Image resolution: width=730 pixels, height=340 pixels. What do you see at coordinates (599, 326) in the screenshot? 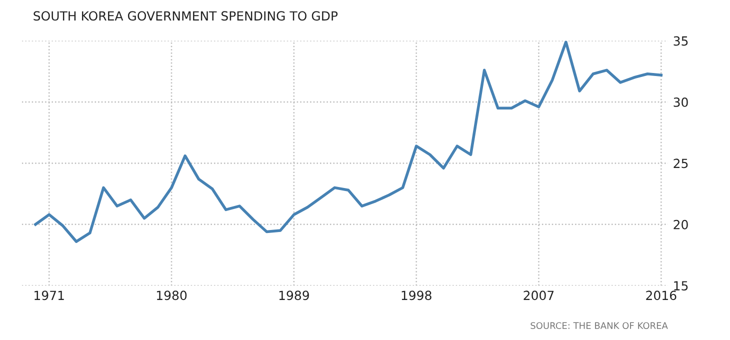
I see `source-note: SOURCE: THE BANK OF KOREA` at bounding box center [599, 326].